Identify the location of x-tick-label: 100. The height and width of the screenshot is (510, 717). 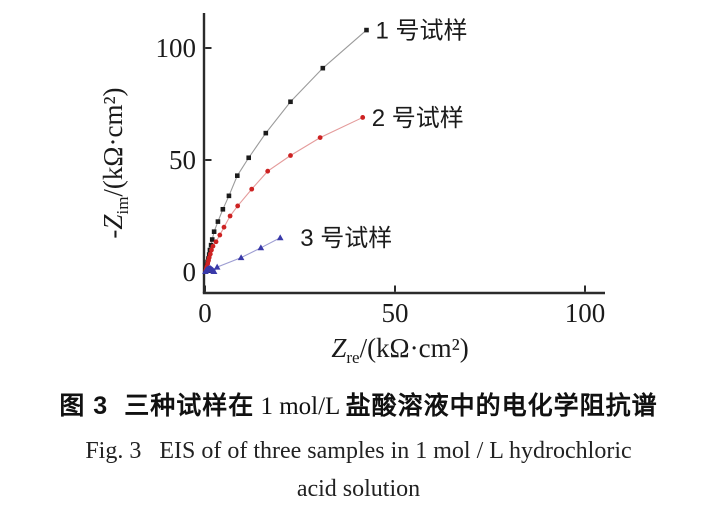
(585, 313).